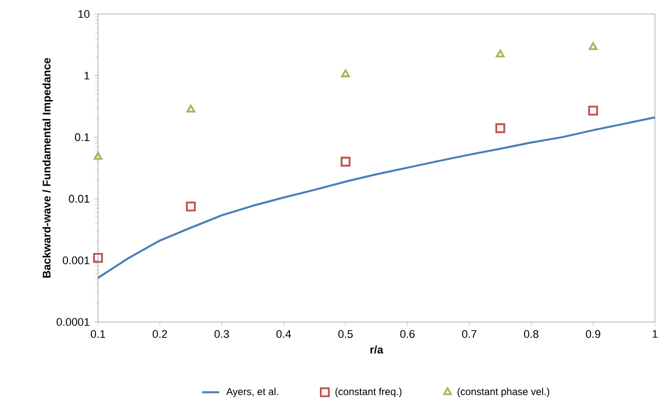 The image size is (665, 415). Describe the element at coordinates (655, 334) in the screenshot. I see `x-tick-label: 1` at that location.